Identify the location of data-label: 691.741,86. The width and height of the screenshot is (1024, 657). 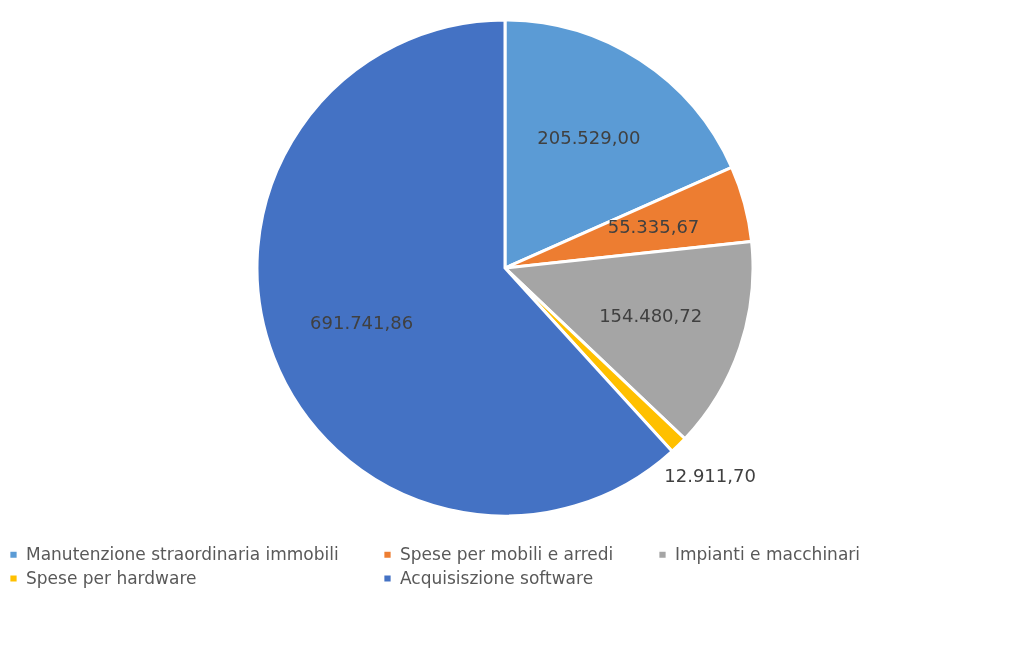
(362, 322).